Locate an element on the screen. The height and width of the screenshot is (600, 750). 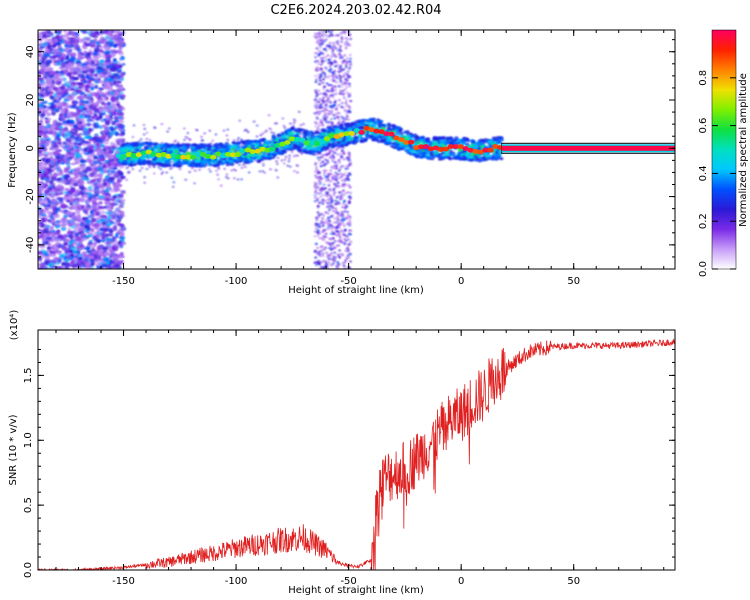
y-tick-label: 1.0 is located at coordinates (28, 440).